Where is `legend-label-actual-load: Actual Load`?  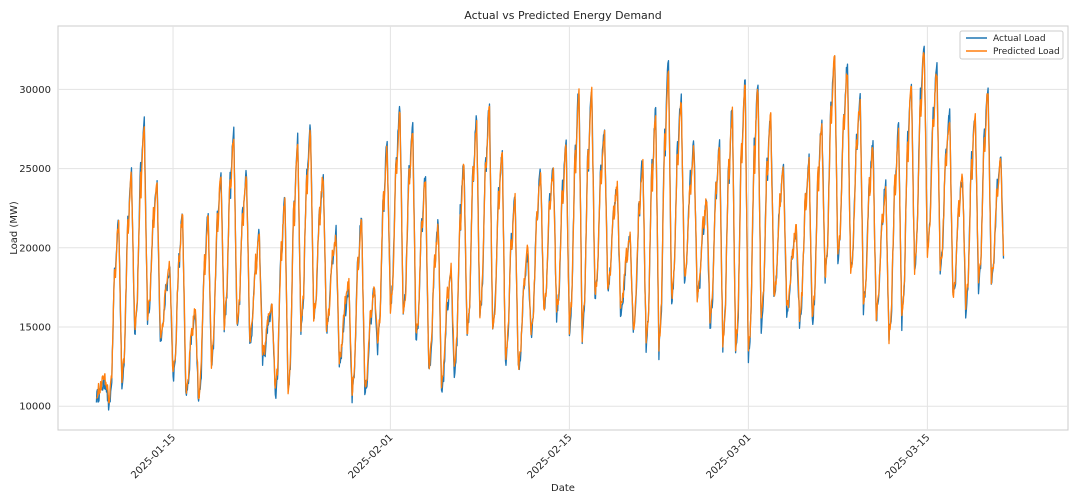 legend-label-actual-load: Actual Load is located at coordinates (1019, 39).